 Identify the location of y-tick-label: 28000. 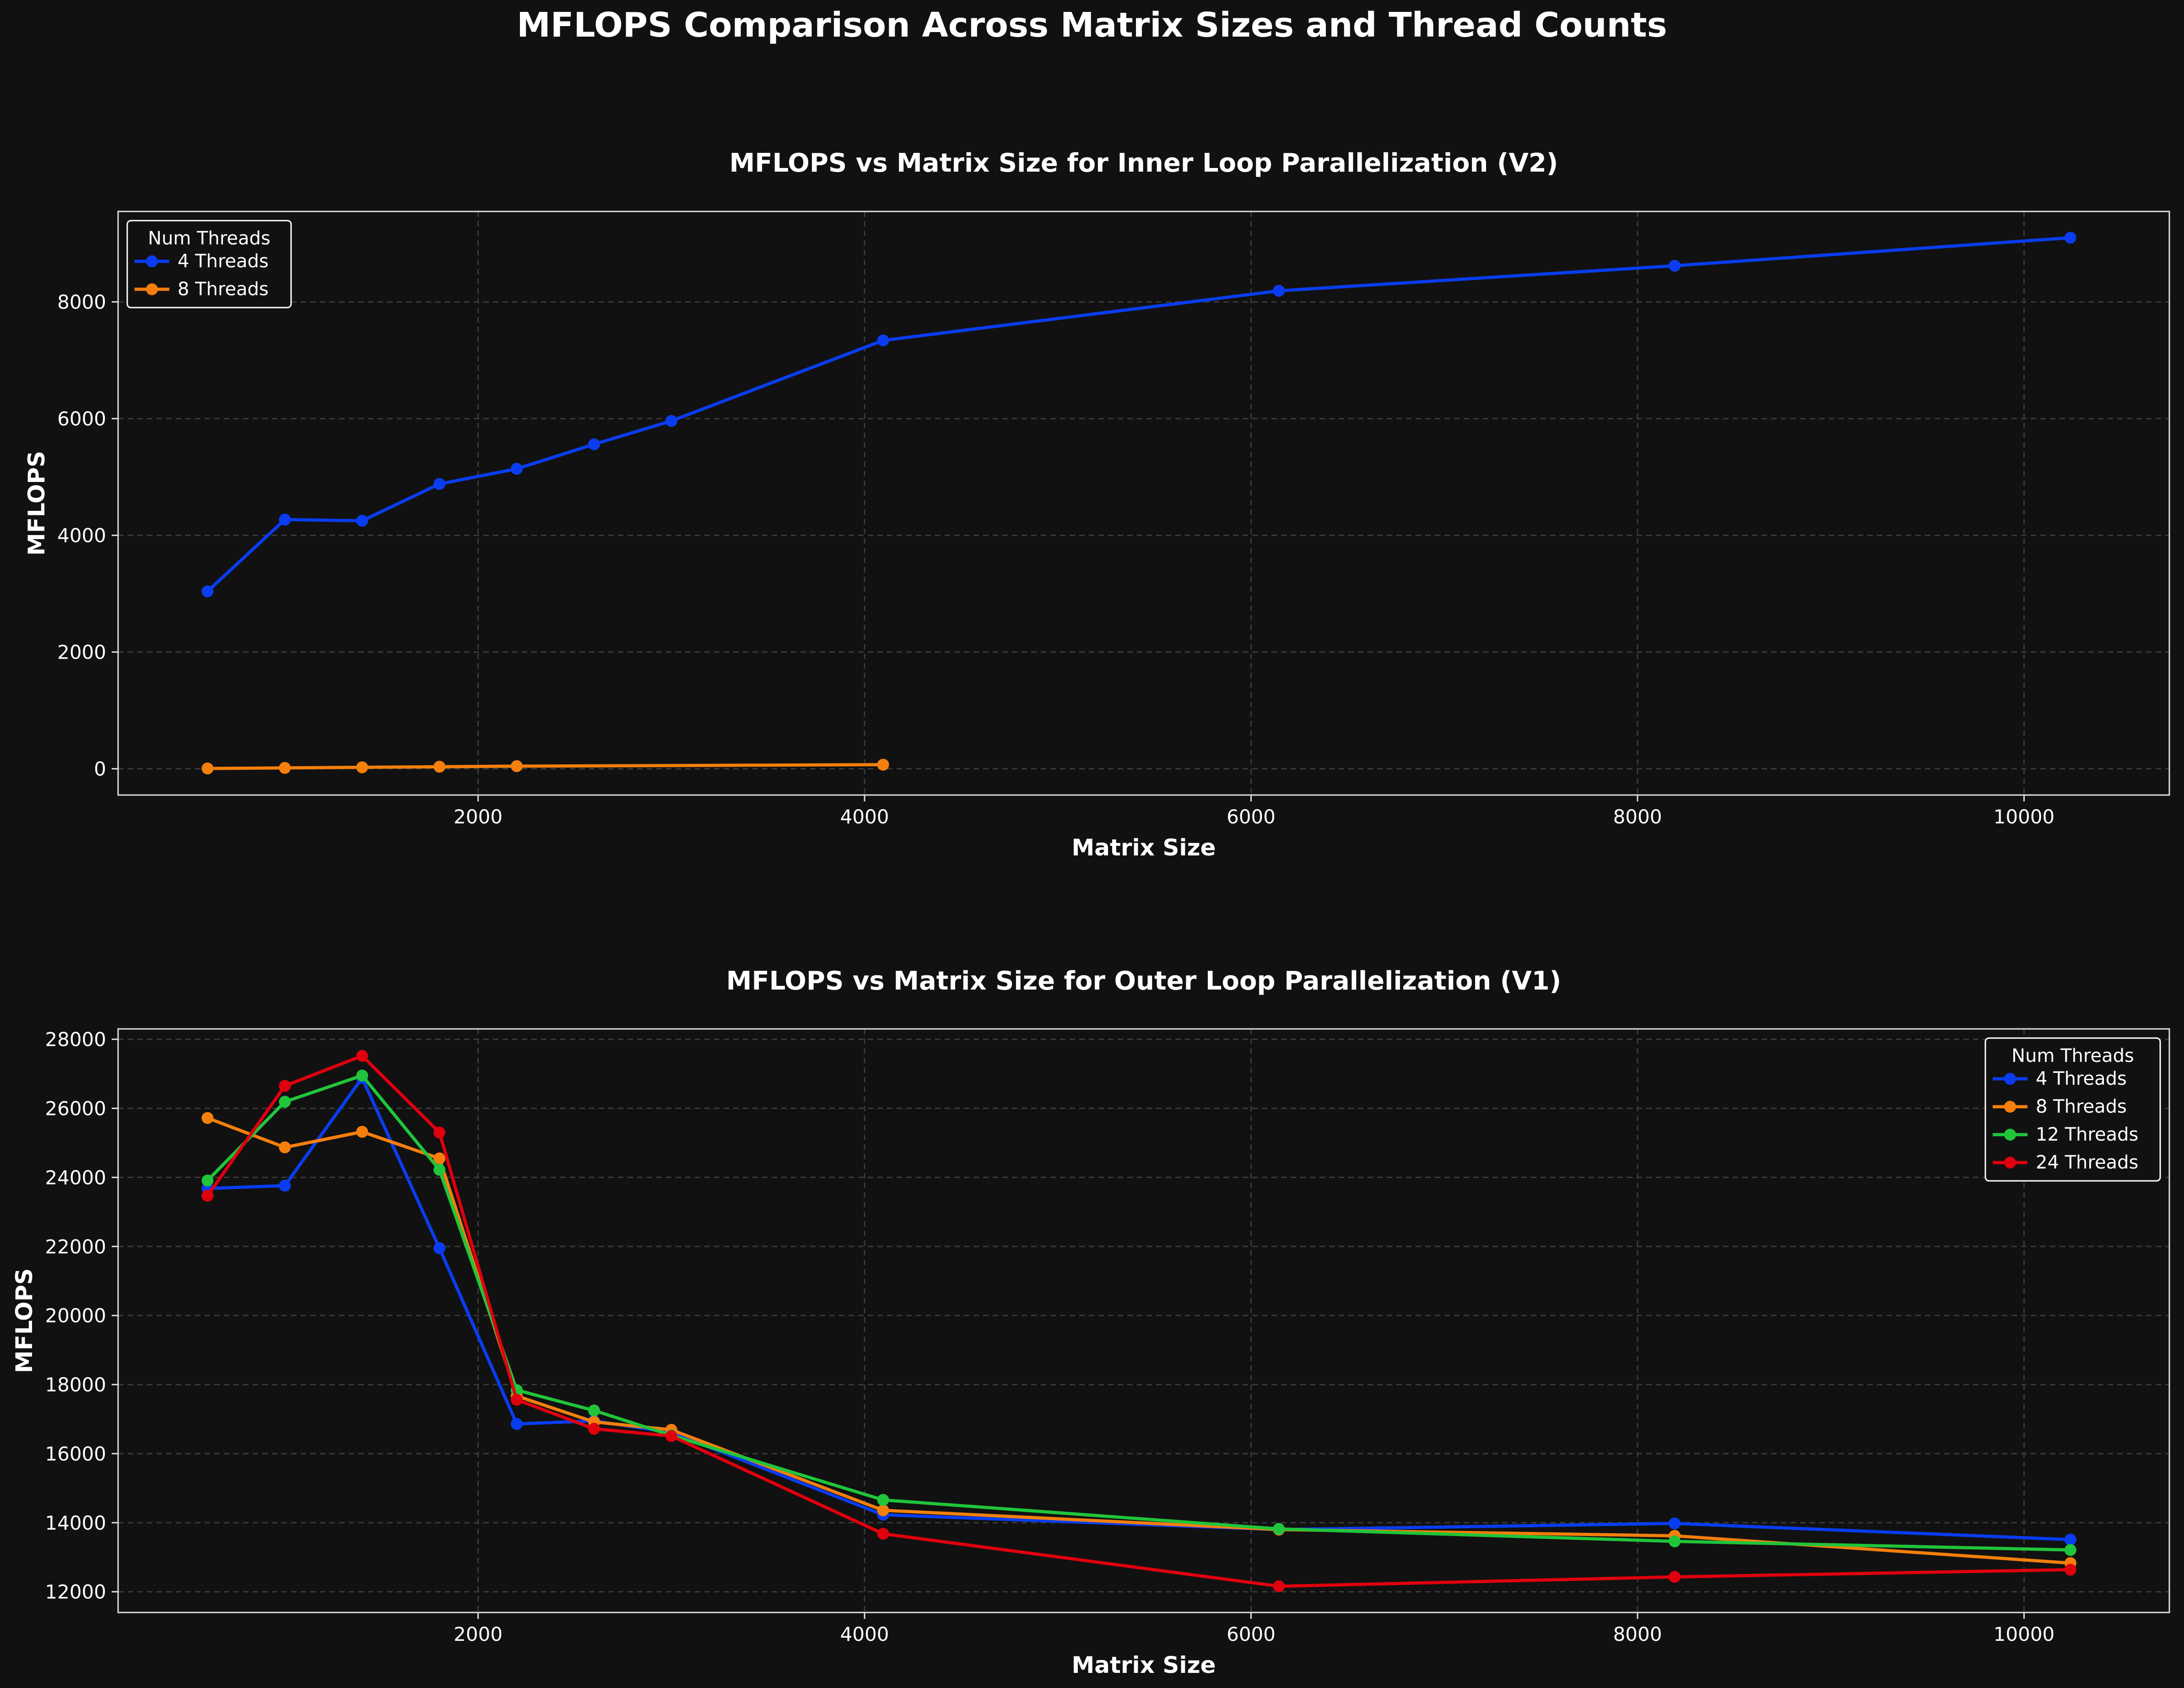
(75, 1039).